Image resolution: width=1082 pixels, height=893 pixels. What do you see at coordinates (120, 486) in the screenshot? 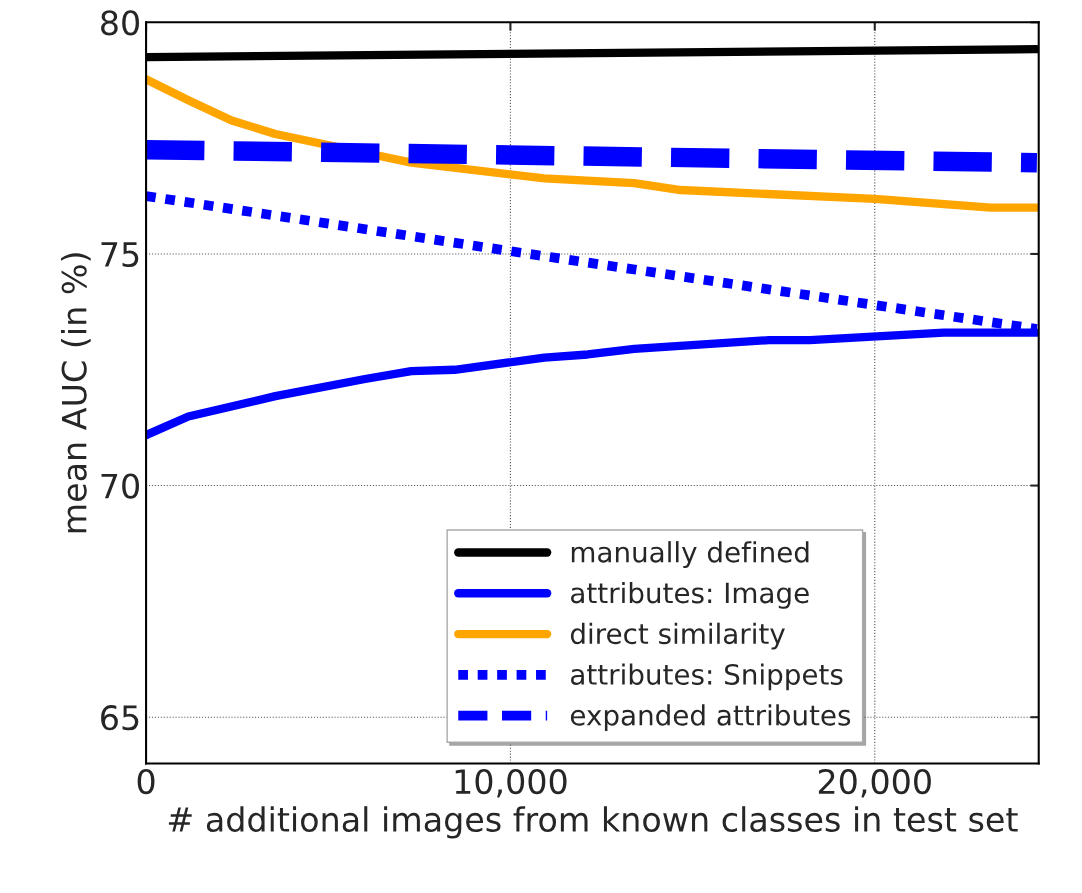
I see `y-tick-label: 70` at bounding box center [120, 486].